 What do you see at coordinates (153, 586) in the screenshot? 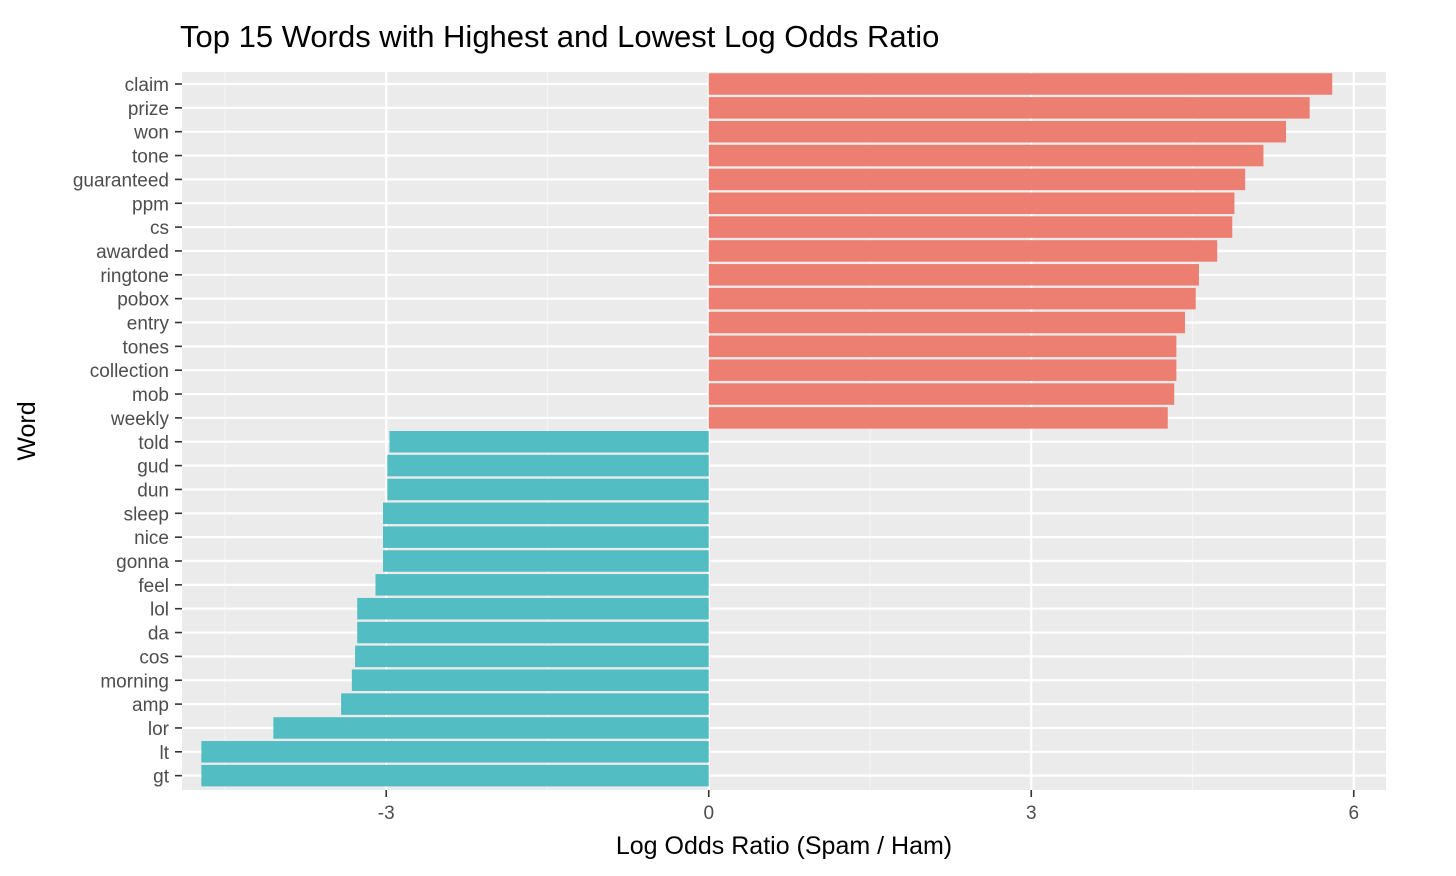
I see `y-tick-label-feel: feel` at bounding box center [153, 586].